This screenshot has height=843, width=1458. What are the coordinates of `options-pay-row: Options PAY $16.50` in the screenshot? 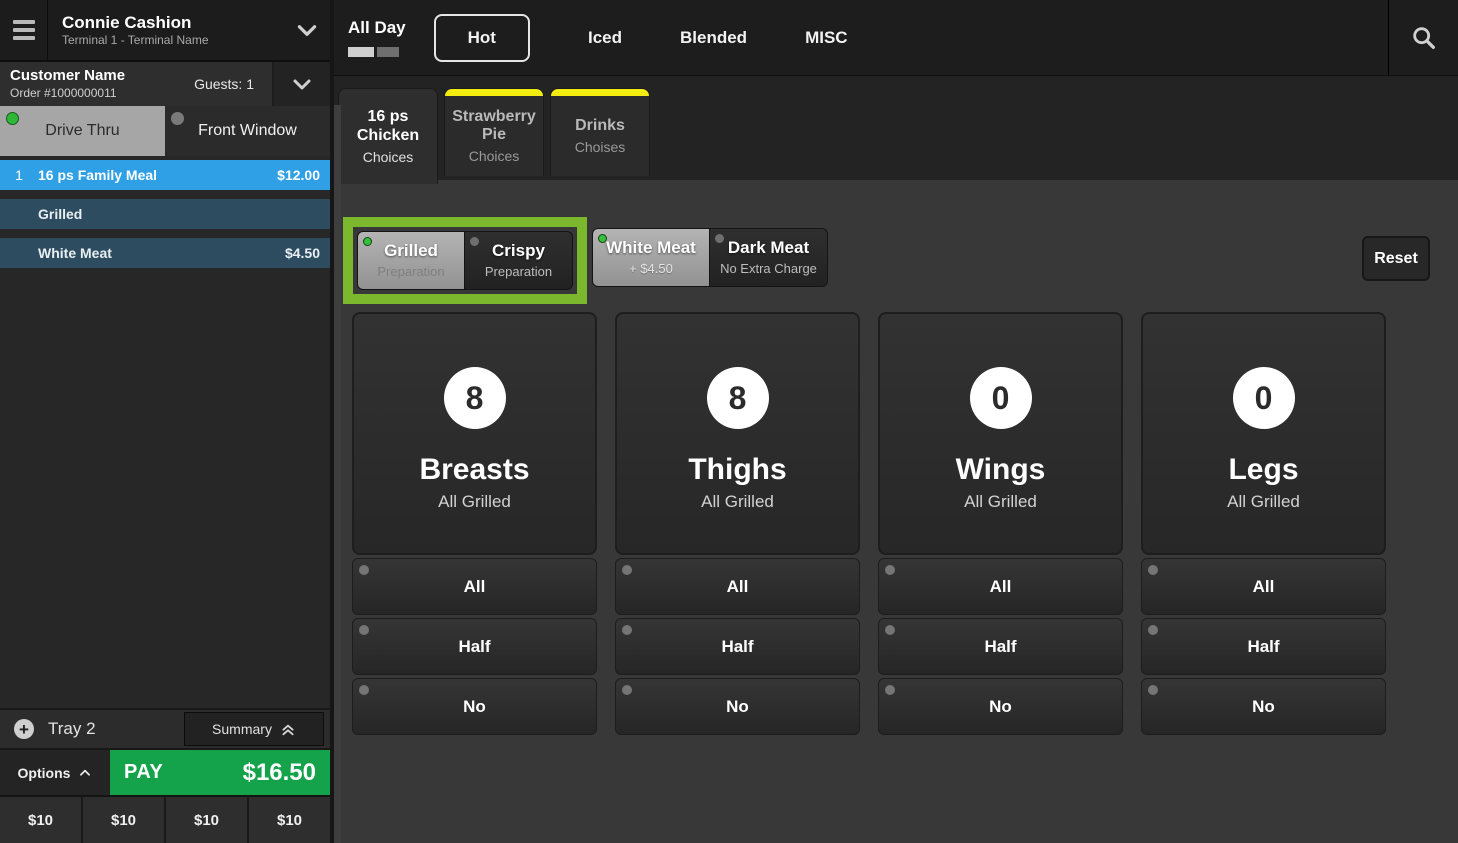 It's located at (165, 771).